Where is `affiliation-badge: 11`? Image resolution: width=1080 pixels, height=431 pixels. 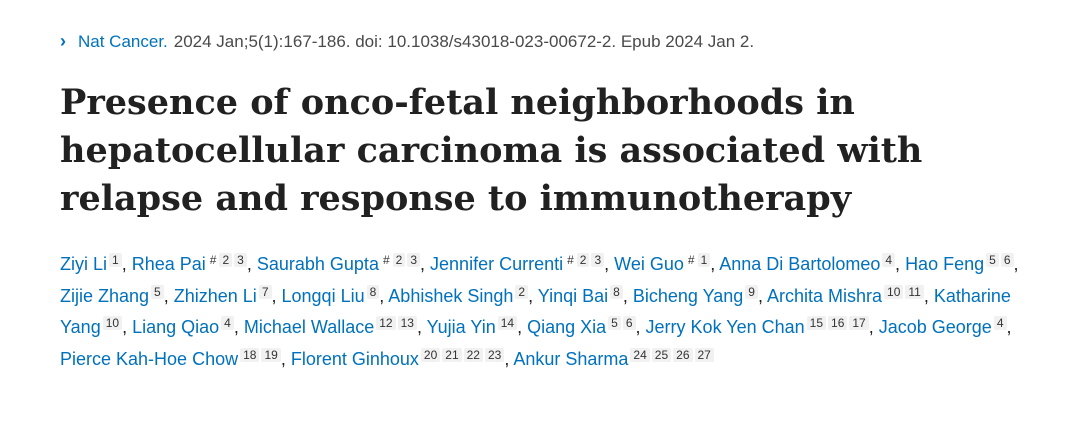 affiliation-badge: 11 is located at coordinates (914, 291).